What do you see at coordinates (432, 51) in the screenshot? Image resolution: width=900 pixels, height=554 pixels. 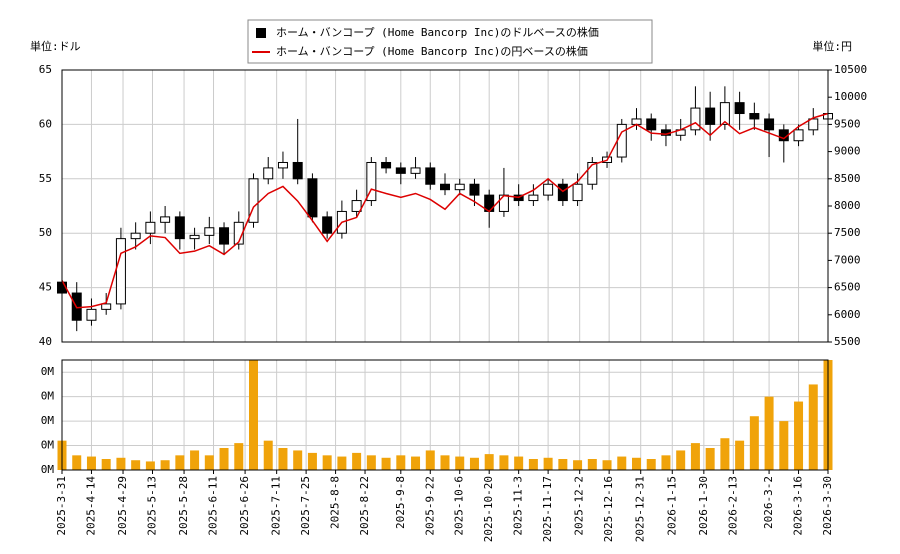 I see `legend-label: ホーム・バンコープ (Home Bancorp Inc)の円ベースの株価` at bounding box center [432, 51].